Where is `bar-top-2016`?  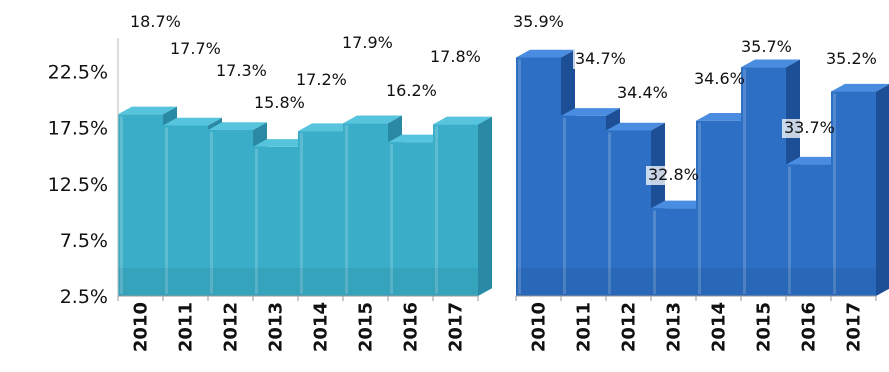 bar-top-2016 is located at coordinates (815, 160).